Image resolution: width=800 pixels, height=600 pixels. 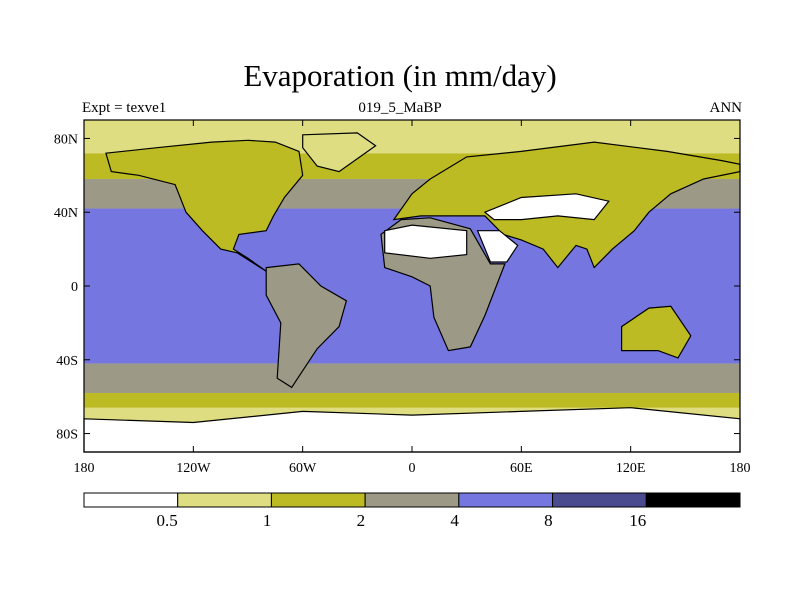 I want to click on colorbar-label-2: 2, so click(x=361, y=520).